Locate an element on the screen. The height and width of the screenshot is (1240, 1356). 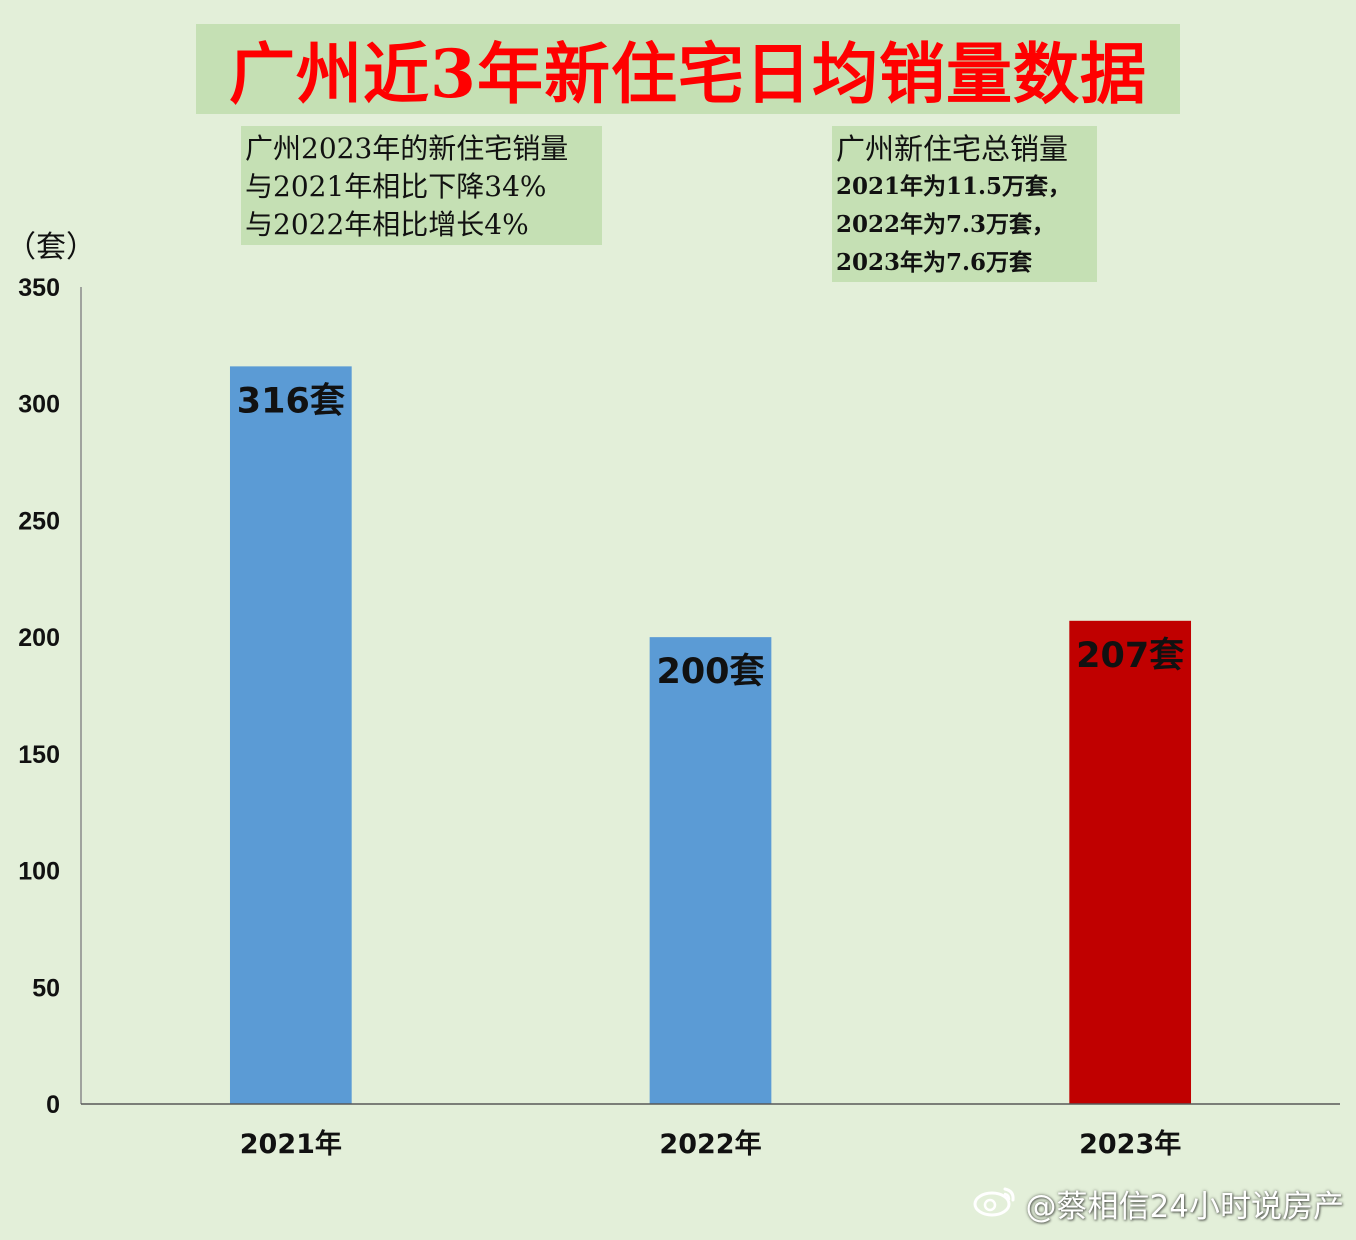
y-tick-label-7: 350 is located at coordinates (39, 288).